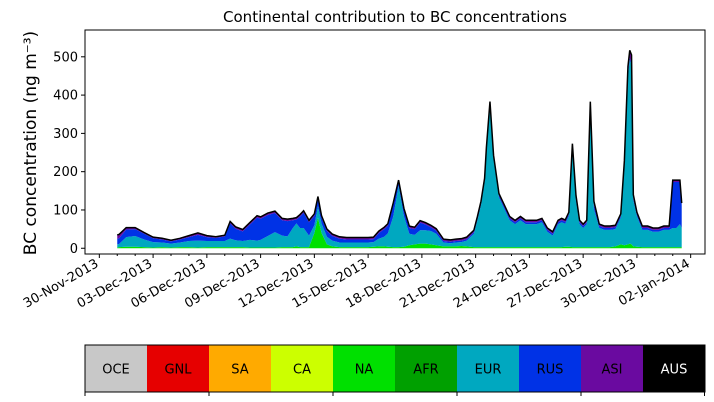  Describe the element at coordinates (65, 96) in the screenshot. I see `y-tick-label: 400` at that location.